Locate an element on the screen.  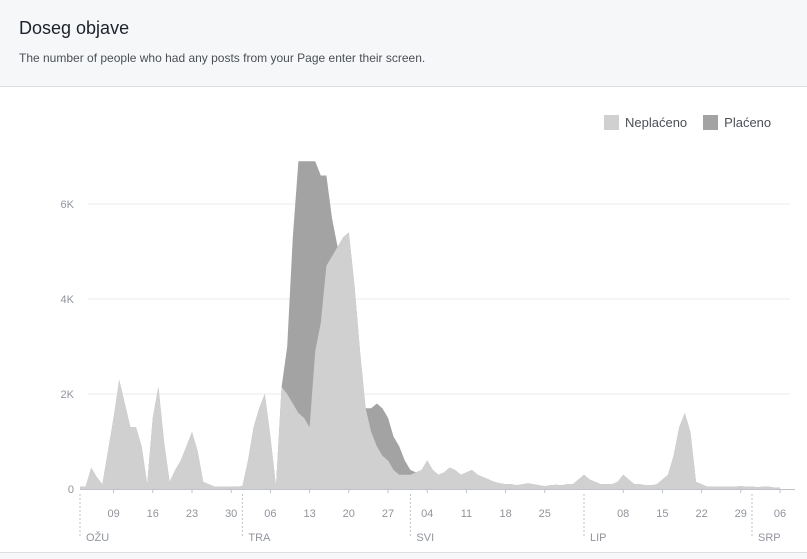
x-tick-label: 20 is located at coordinates (349, 514).